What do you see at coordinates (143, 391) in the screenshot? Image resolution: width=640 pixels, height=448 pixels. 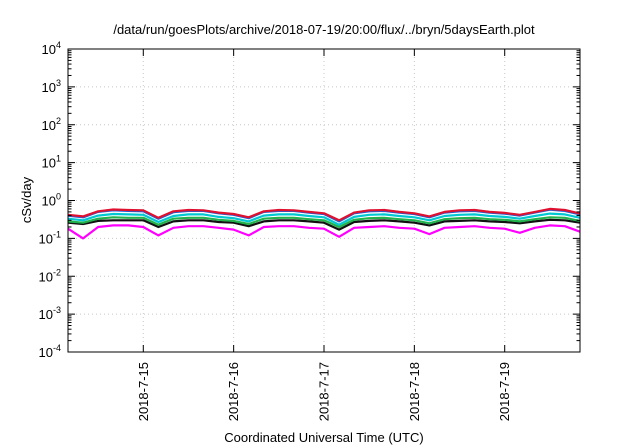 I see `x-tick-label: 2018-7-15` at bounding box center [143, 391].